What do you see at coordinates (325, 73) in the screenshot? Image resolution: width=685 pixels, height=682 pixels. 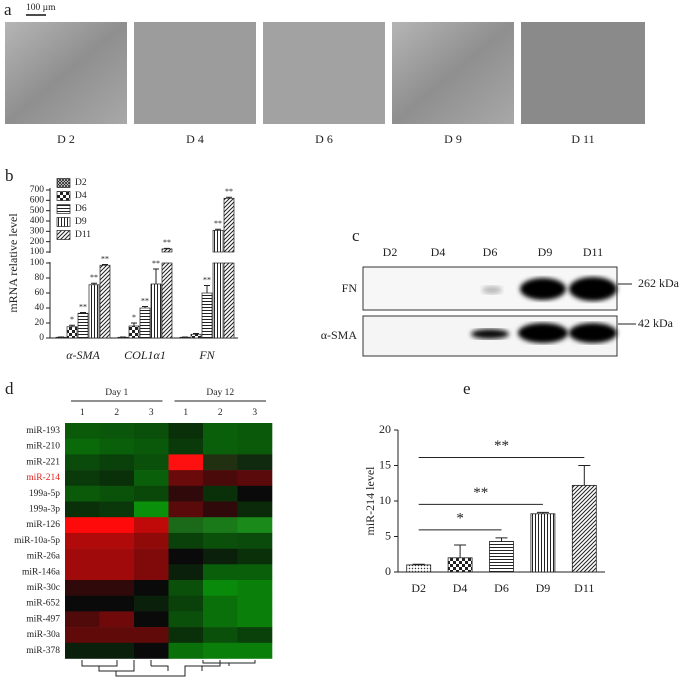 I see `micrographs` at bounding box center [325, 73].